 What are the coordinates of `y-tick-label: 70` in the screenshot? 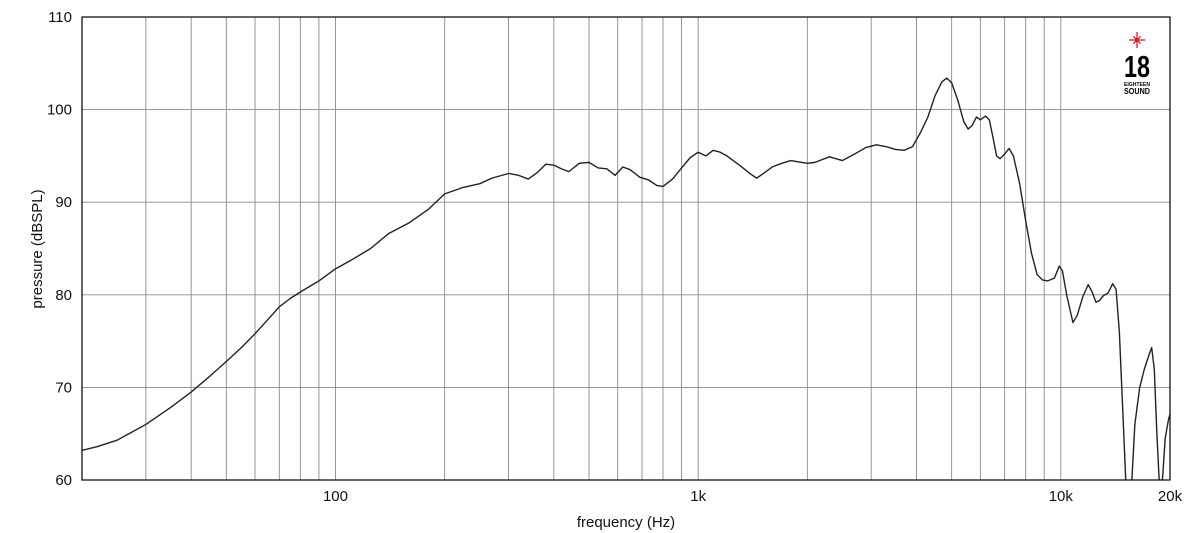 It's located at (63, 387).